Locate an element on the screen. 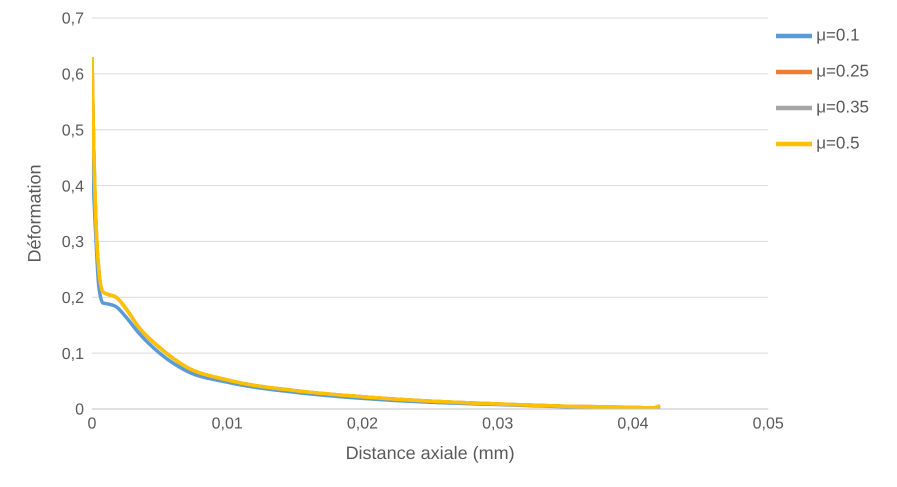  y-tick-label: 0 is located at coordinates (79, 410).